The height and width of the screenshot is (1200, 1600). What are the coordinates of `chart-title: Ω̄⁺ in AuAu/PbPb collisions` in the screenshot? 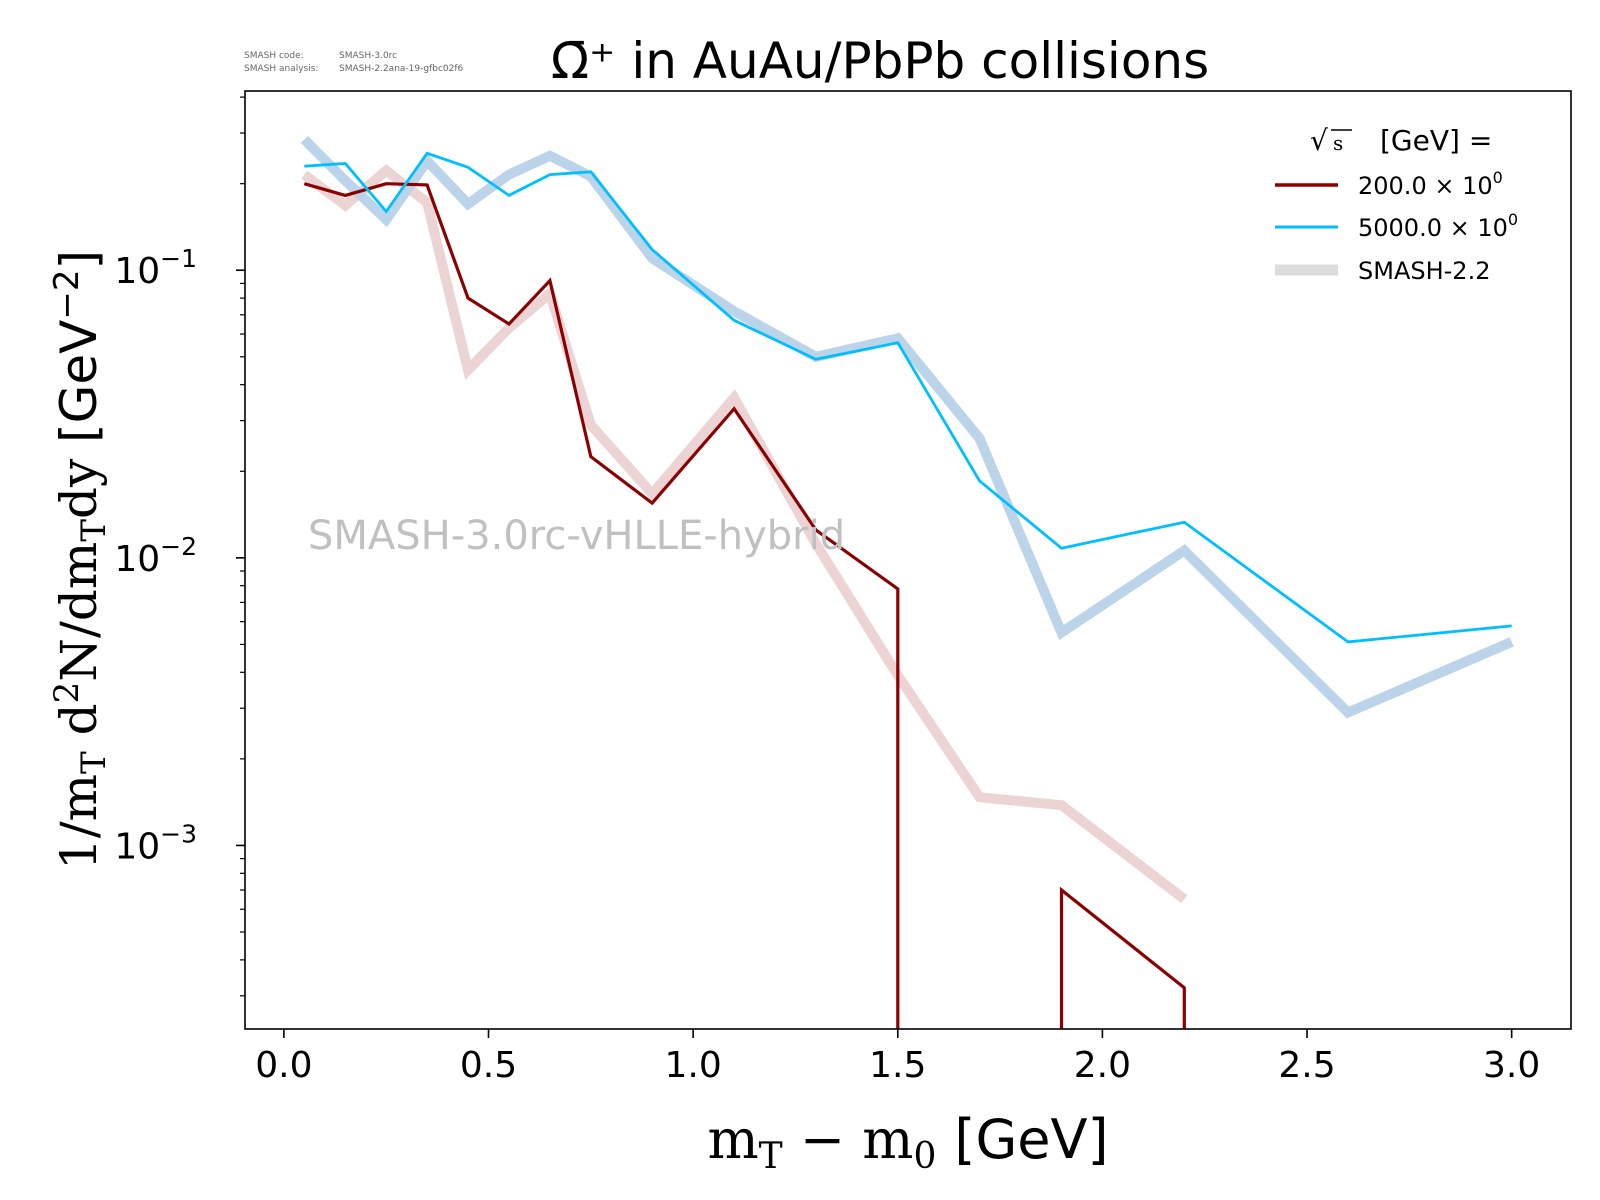 It's located at (880, 61).